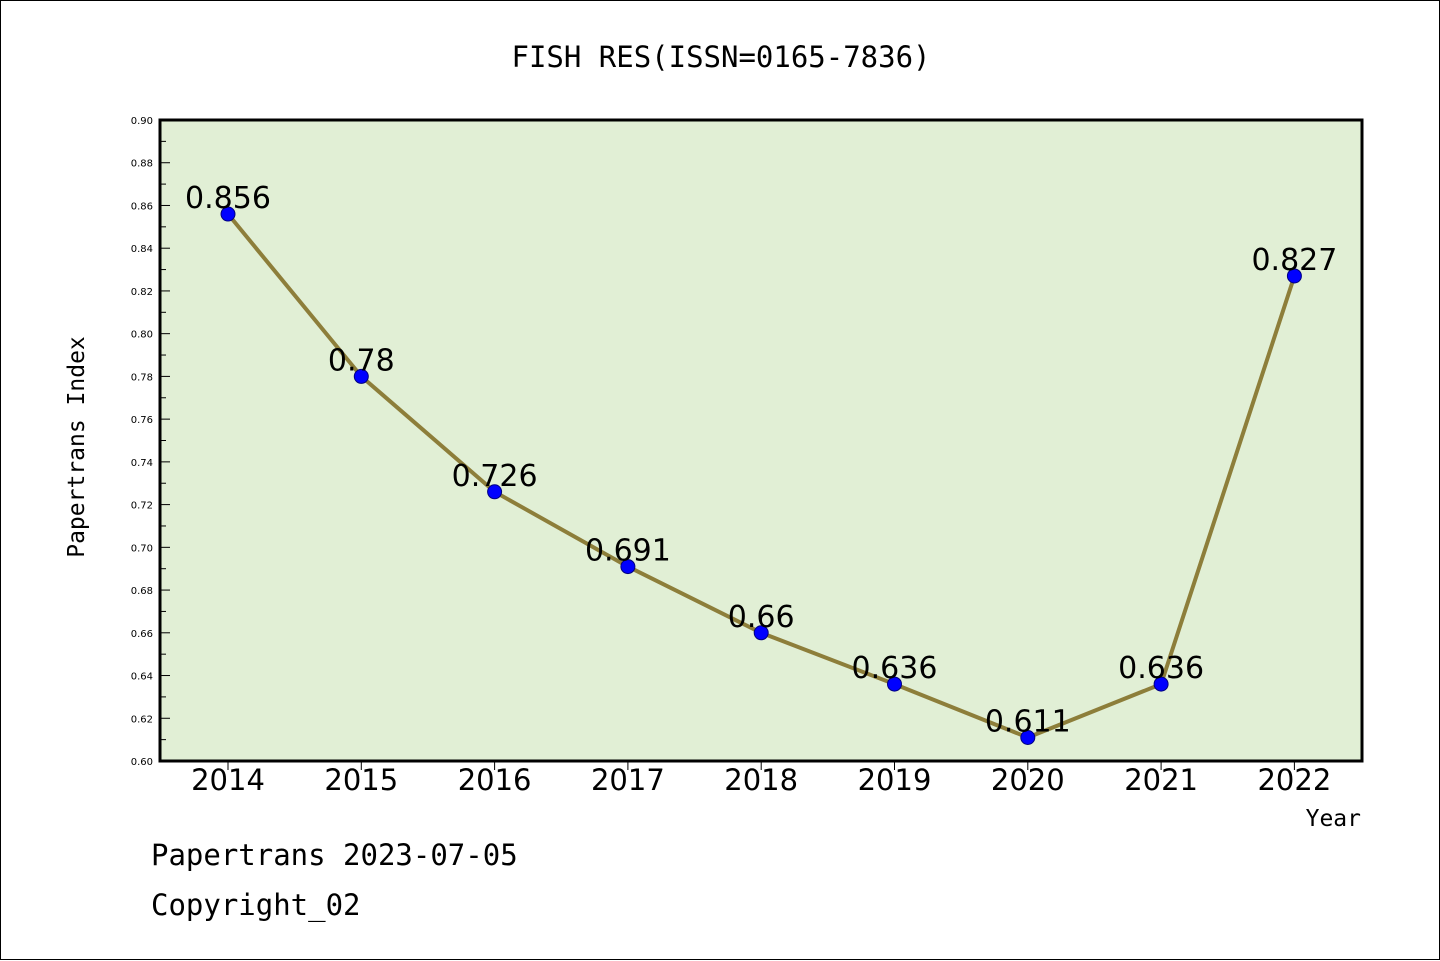 The width and height of the screenshot is (1440, 961). Describe the element at coordinates (142, 420) in the screenshot. I see `y-tick-label: 0.76` at that location.